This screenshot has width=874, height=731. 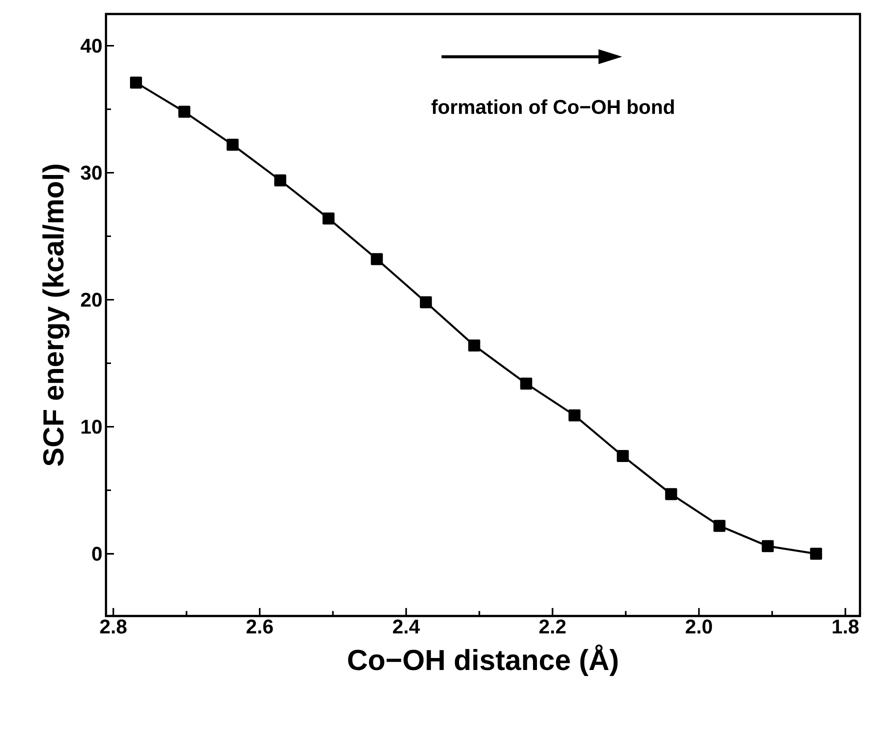 What do you see at coordinates (552, 106) in the screenshot?
I see `annotation: formation of Co−OH bond` at bounding box center [552, 106].